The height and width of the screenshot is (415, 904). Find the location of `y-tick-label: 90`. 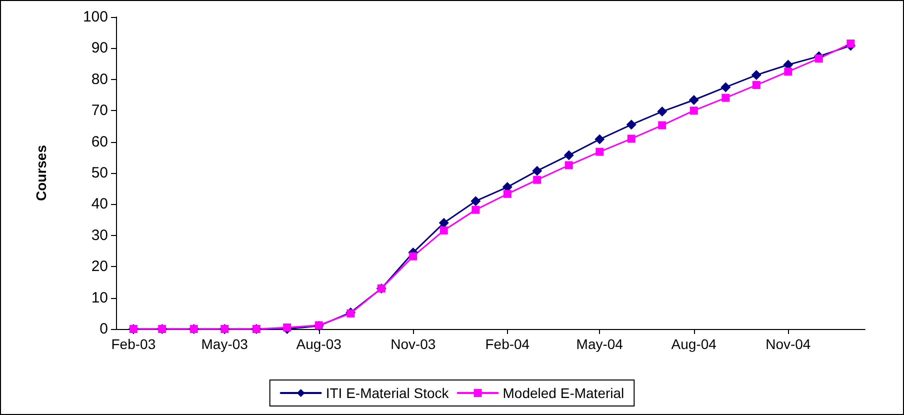

y-tick-label: 90 is located at coordinates (99, 48).